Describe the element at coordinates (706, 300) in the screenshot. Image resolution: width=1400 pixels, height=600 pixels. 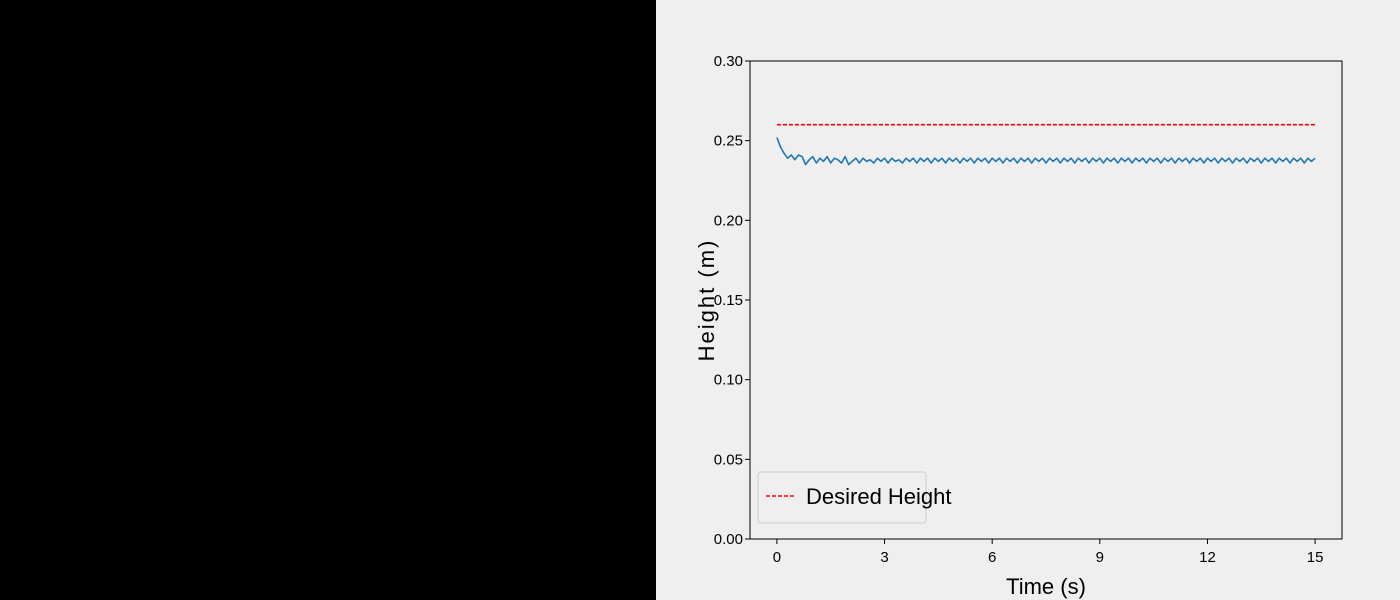
I see `y-axis-label: Height (m)` at that location.